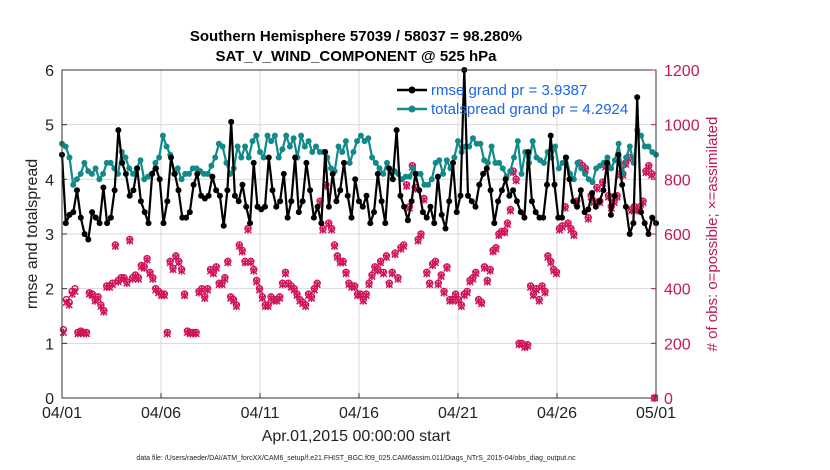 This screenshot has height=470, width=830. I want to click on y-axis-left-label: rmse and totalspread, so click(32, 234).